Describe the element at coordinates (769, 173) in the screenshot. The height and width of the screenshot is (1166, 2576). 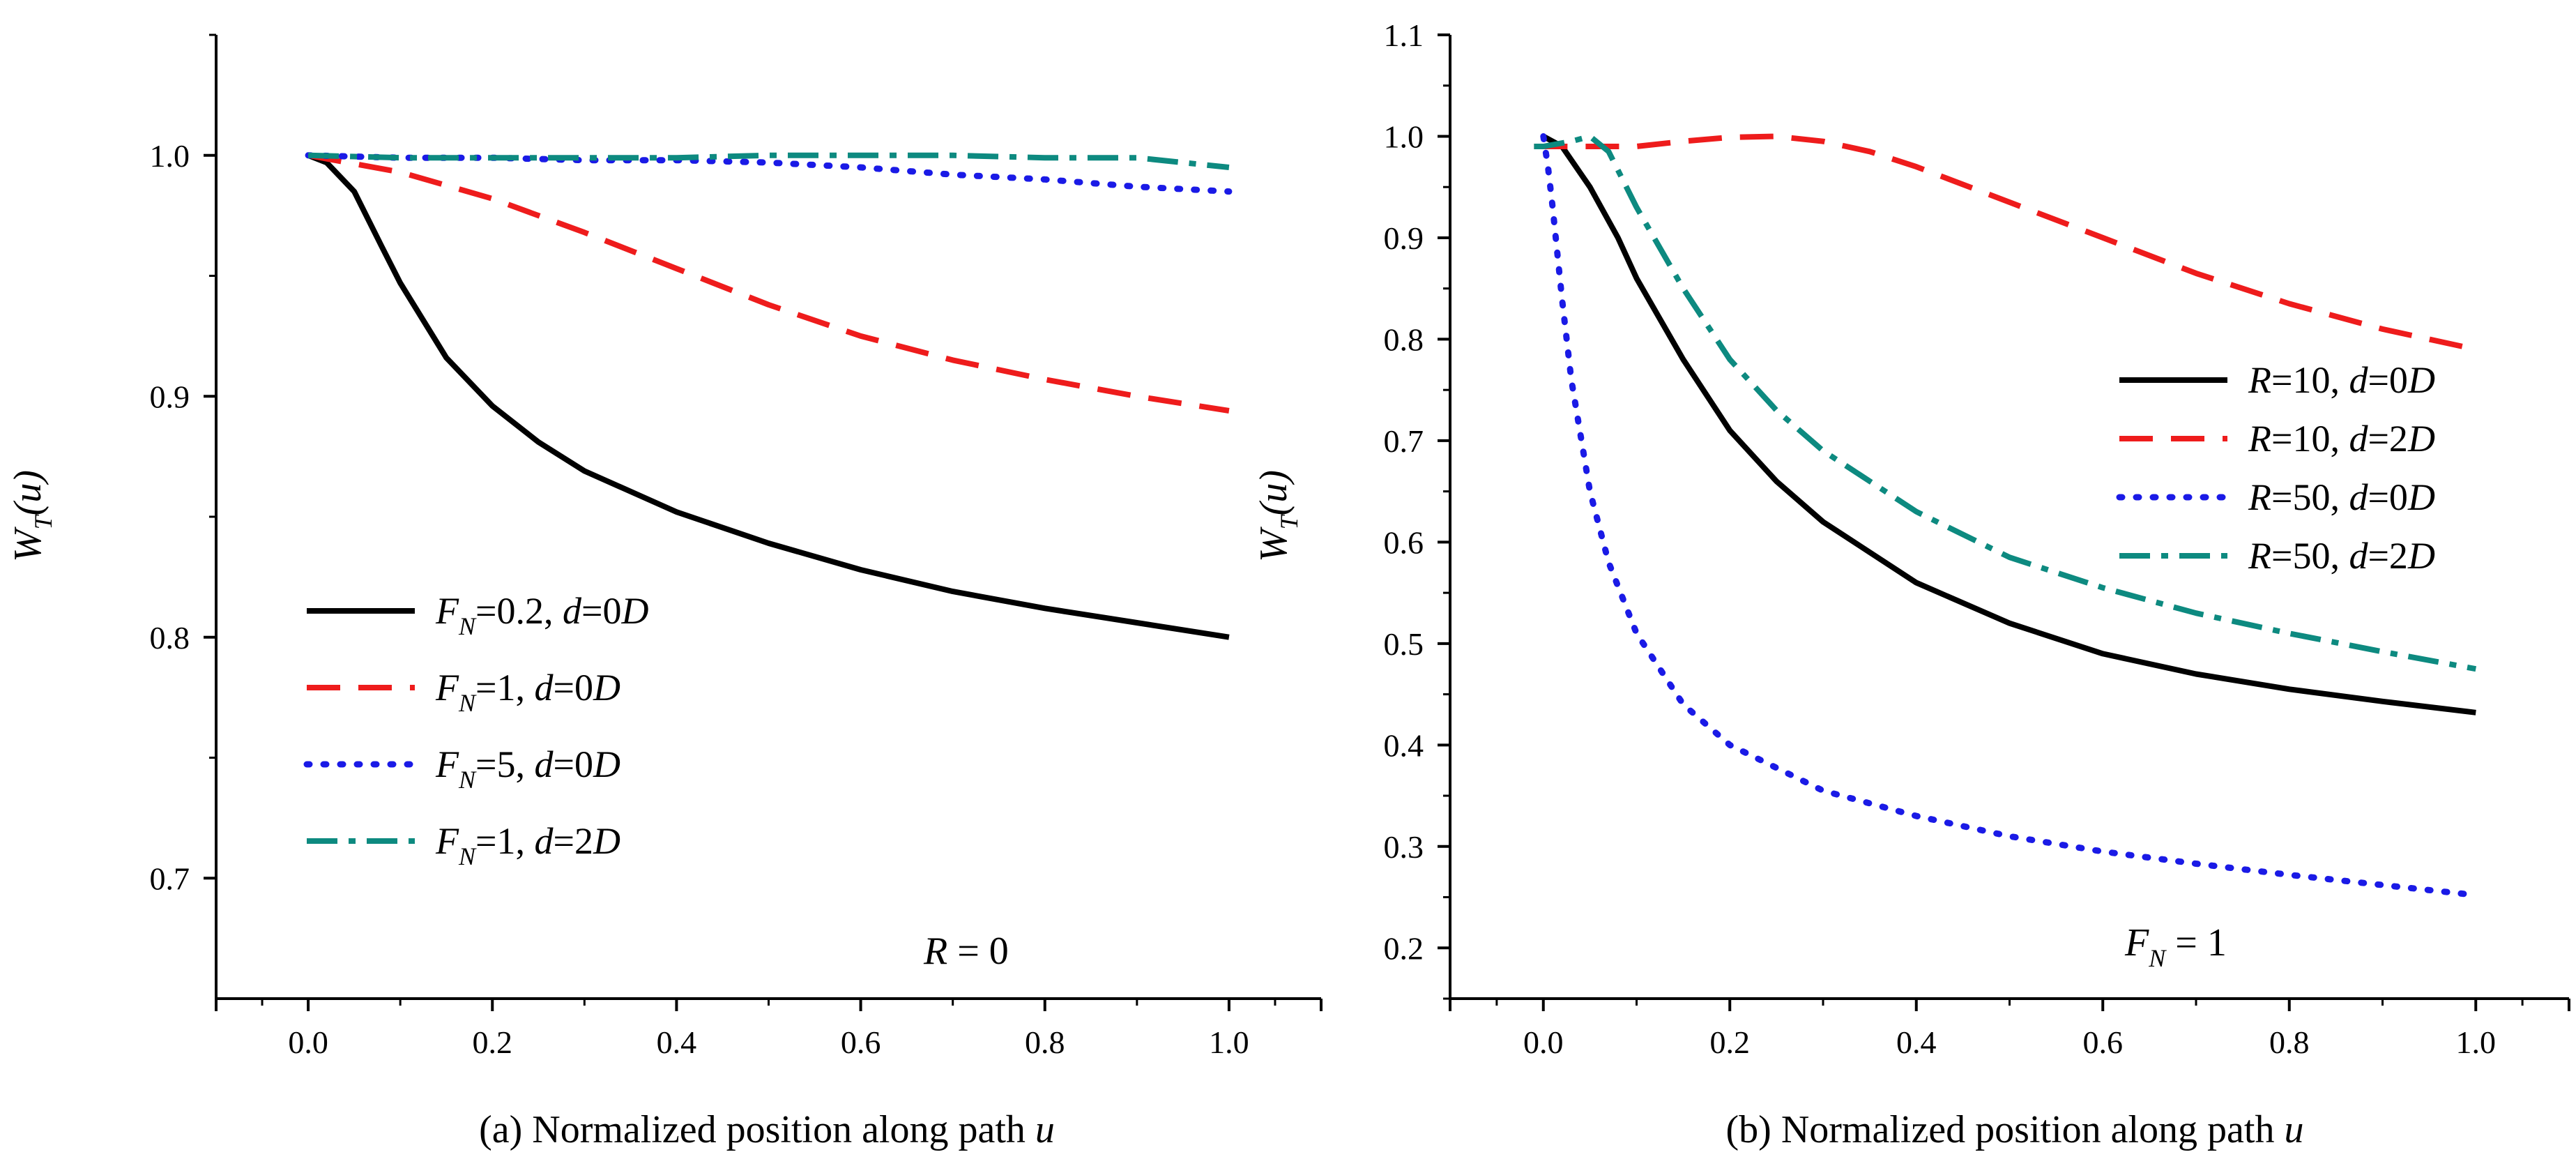
I see `series-line-blue-dotted` at that location.